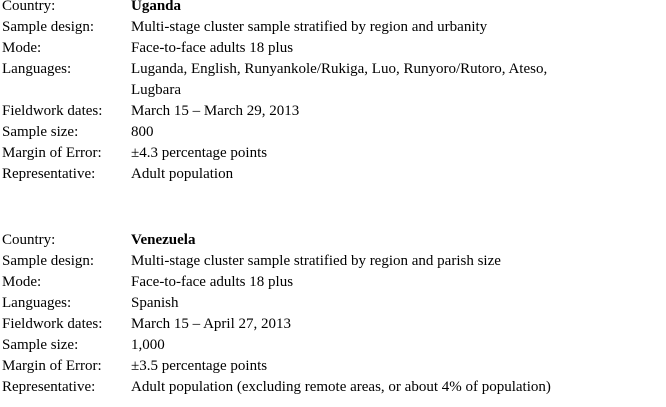 This screenshot has height=407, width=666. I want to click on row-sample-size: Sample size: 1,000, so click(334, 345).